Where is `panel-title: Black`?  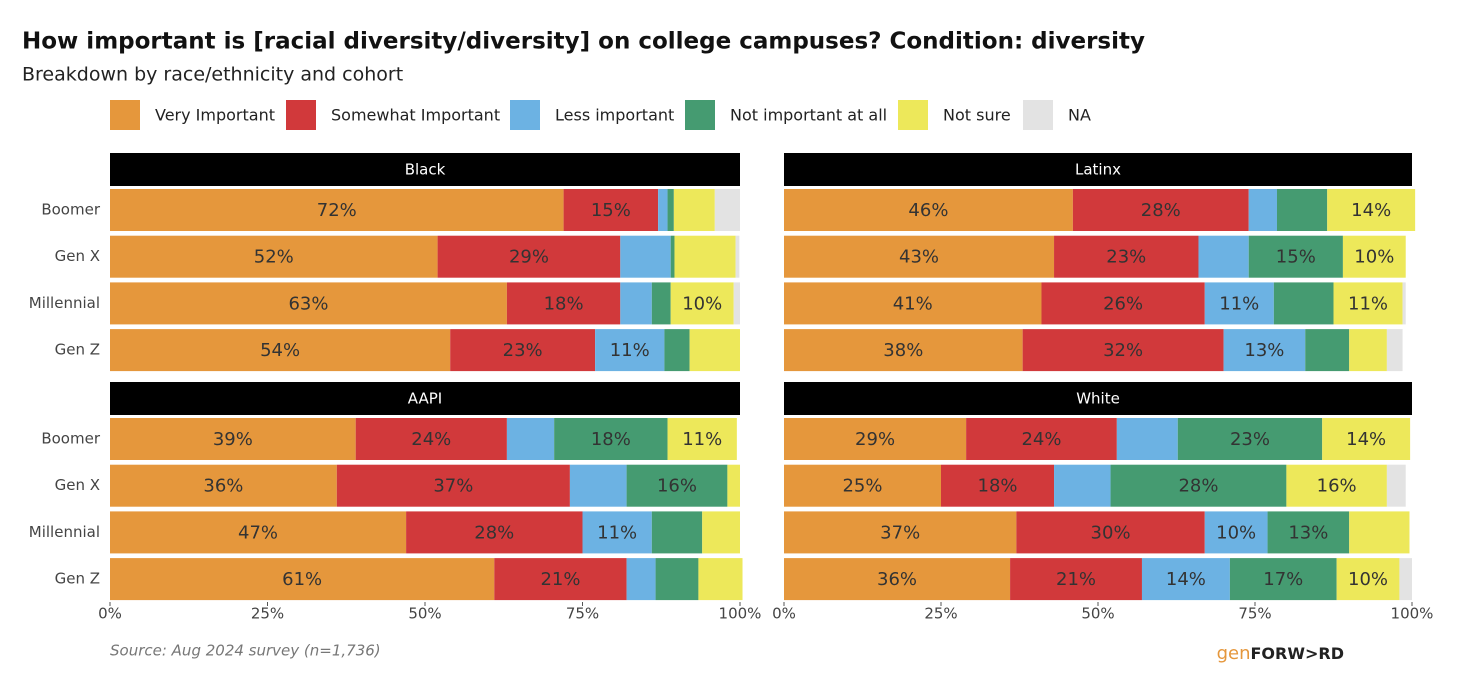
panel-title: Black is located at coordinates (425, 170).